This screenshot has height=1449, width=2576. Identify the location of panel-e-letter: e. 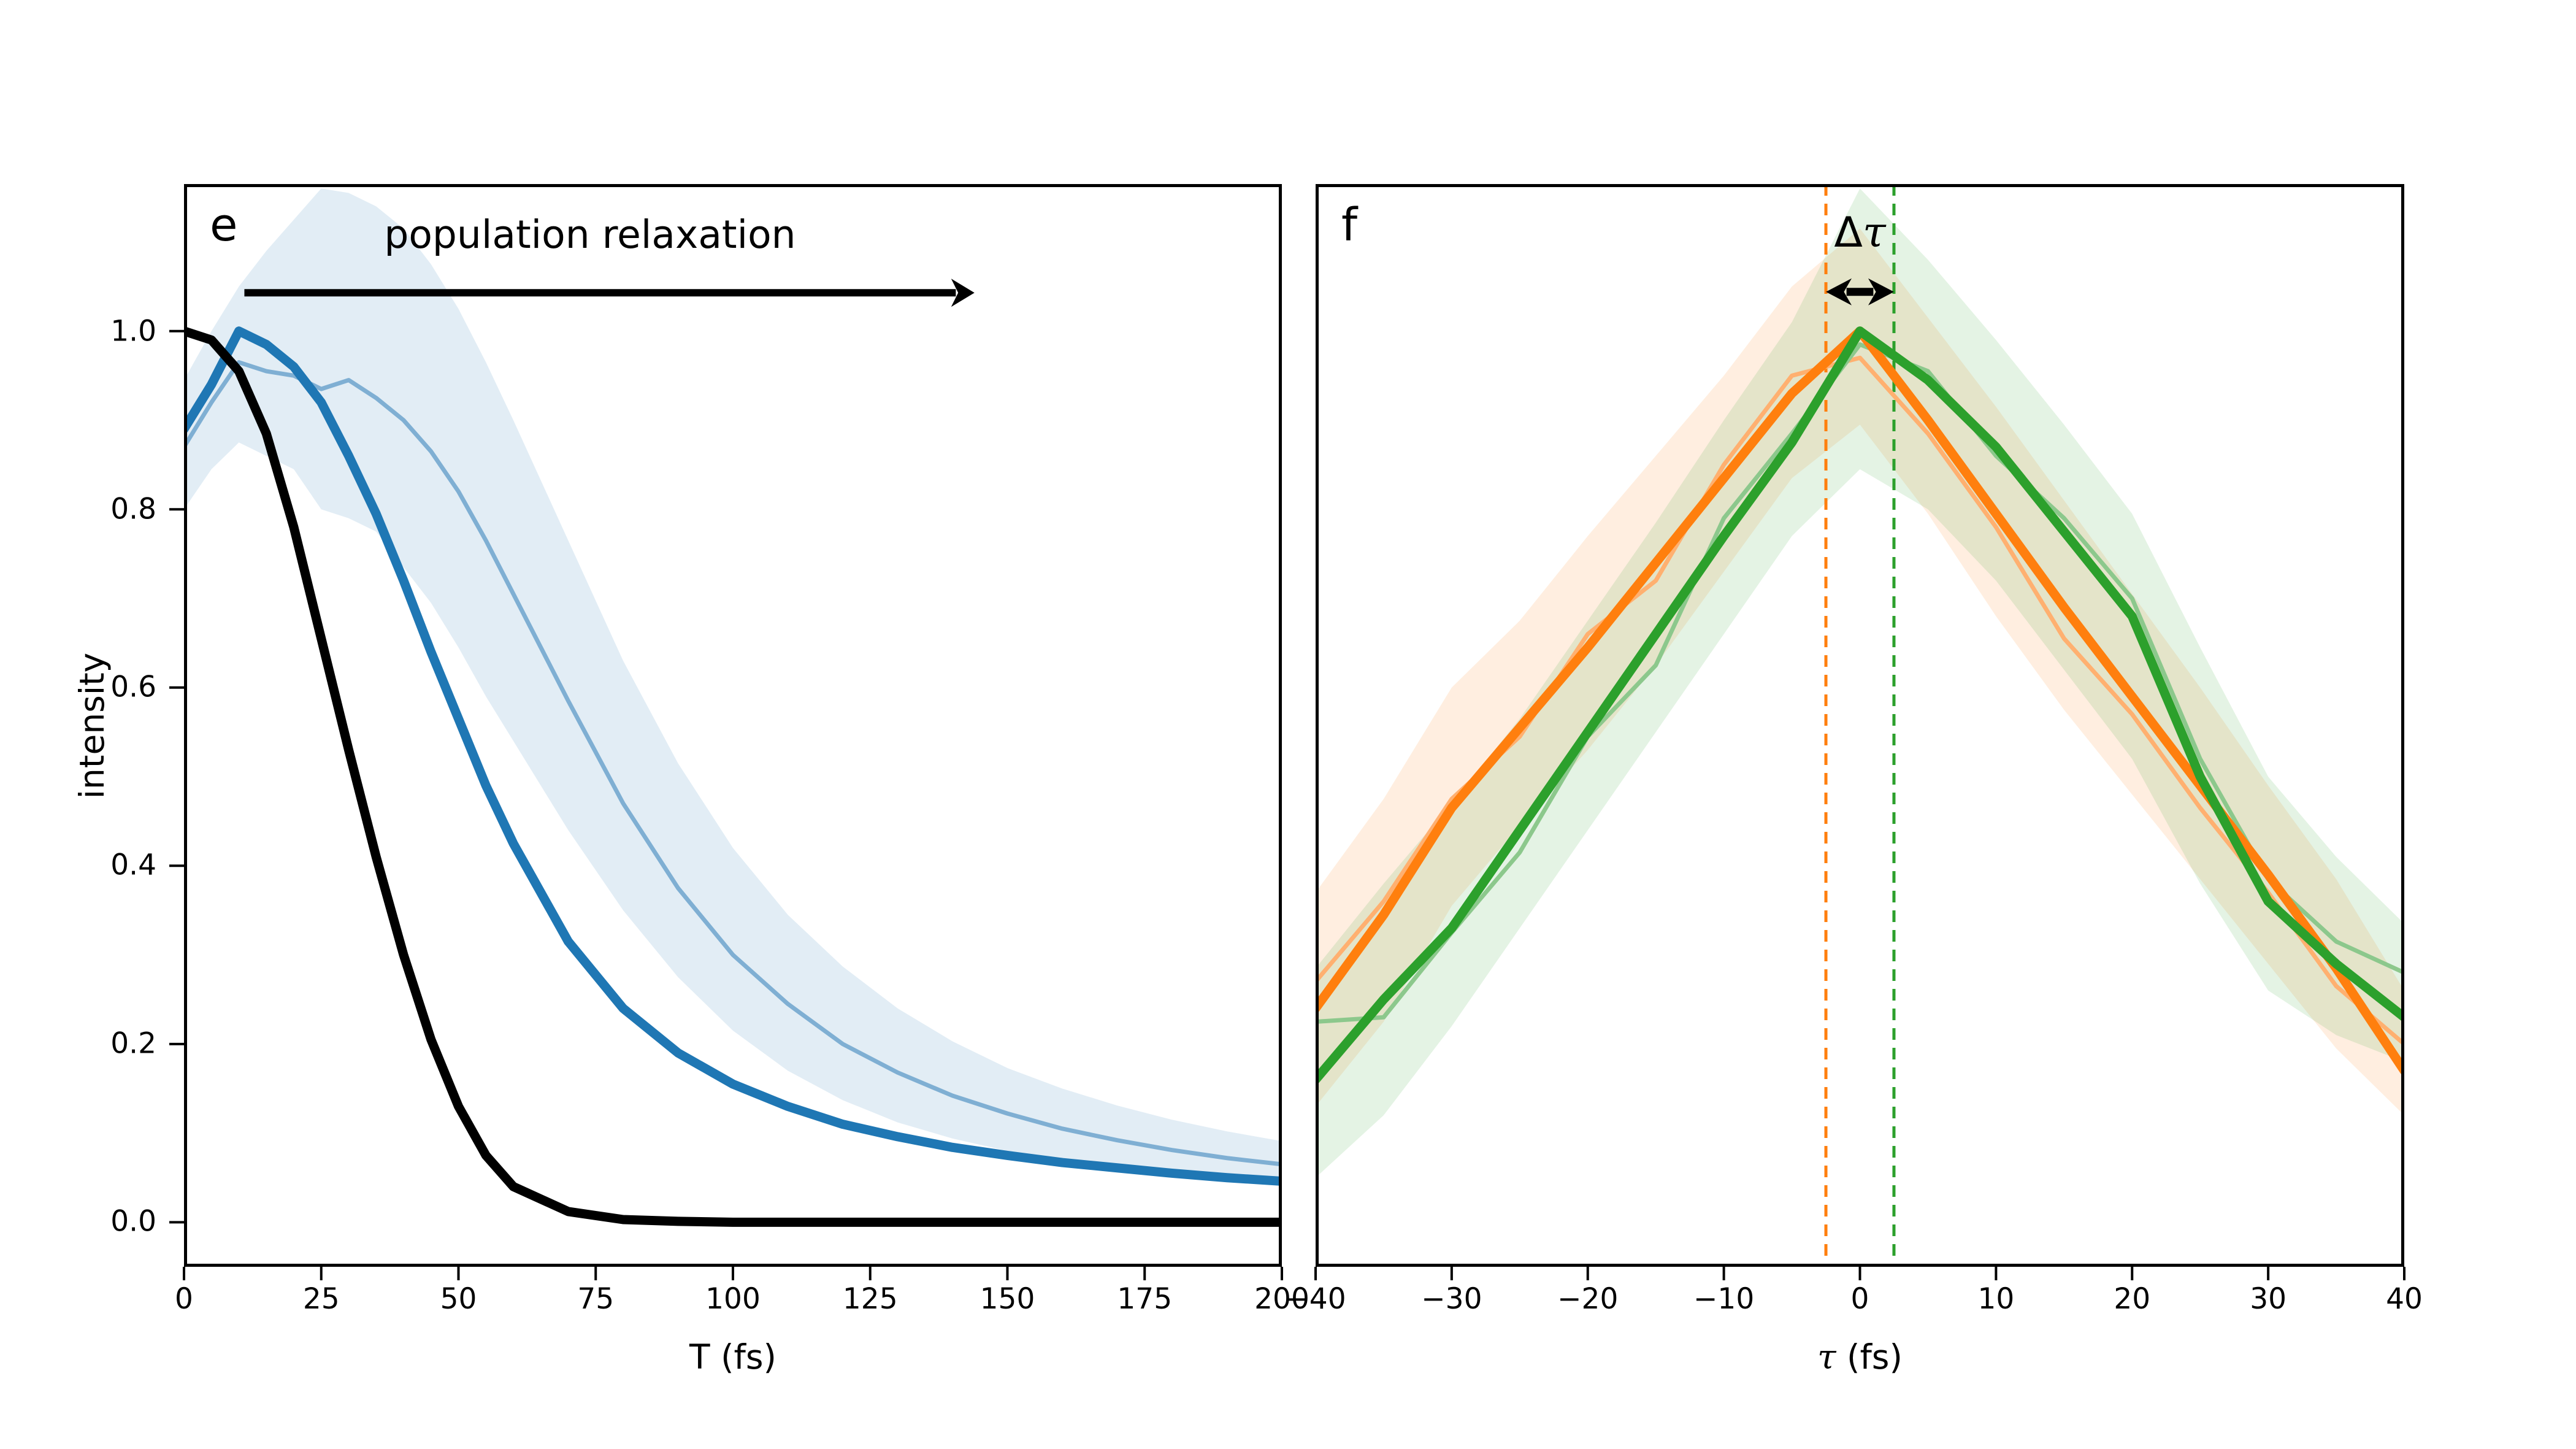
(224, 225).